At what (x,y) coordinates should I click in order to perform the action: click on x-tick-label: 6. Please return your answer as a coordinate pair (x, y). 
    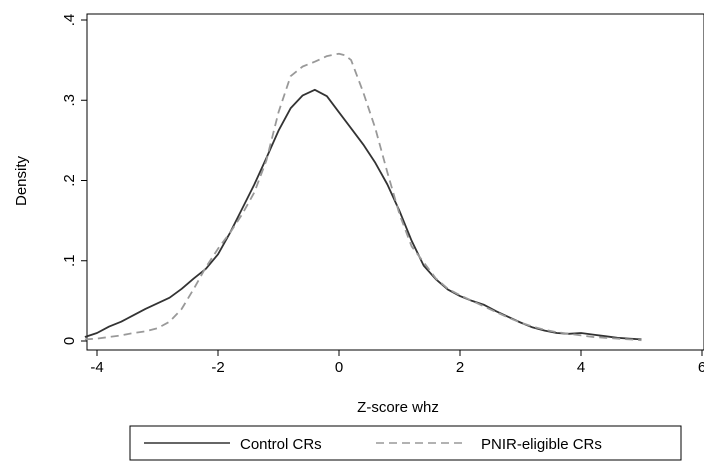
    Looking at the image, I should click on (701, 367).